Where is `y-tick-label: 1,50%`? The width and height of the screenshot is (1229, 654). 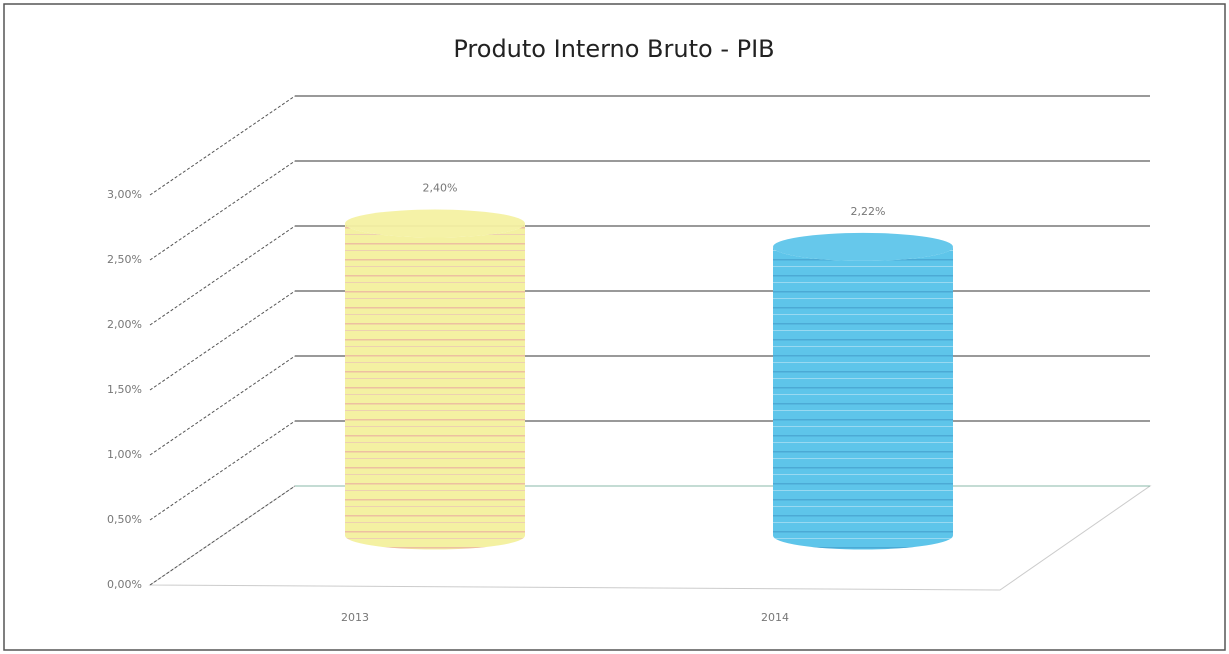 y-tick-label: 1,50% is located at coordinates (124, 389).